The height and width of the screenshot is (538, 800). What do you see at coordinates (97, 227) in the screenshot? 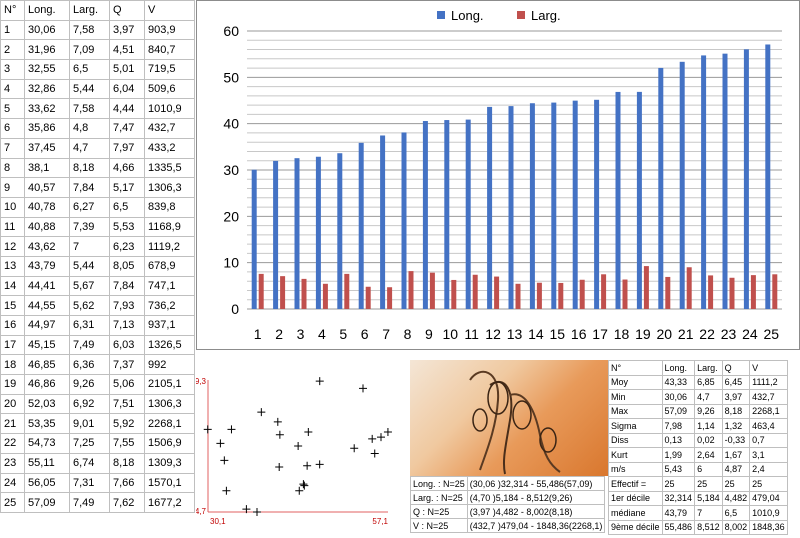
I see `table-row: 11 40,88 7,39 5,53 1168,9` at bounding box center [97, 227].